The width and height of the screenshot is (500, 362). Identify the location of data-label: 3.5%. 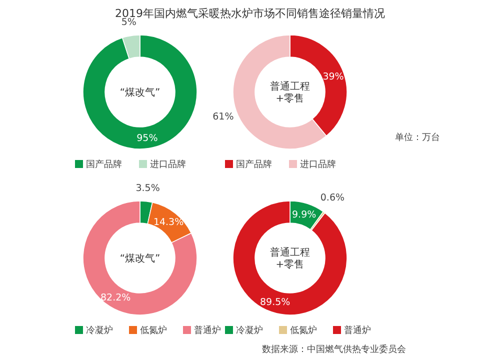
(148, 188).